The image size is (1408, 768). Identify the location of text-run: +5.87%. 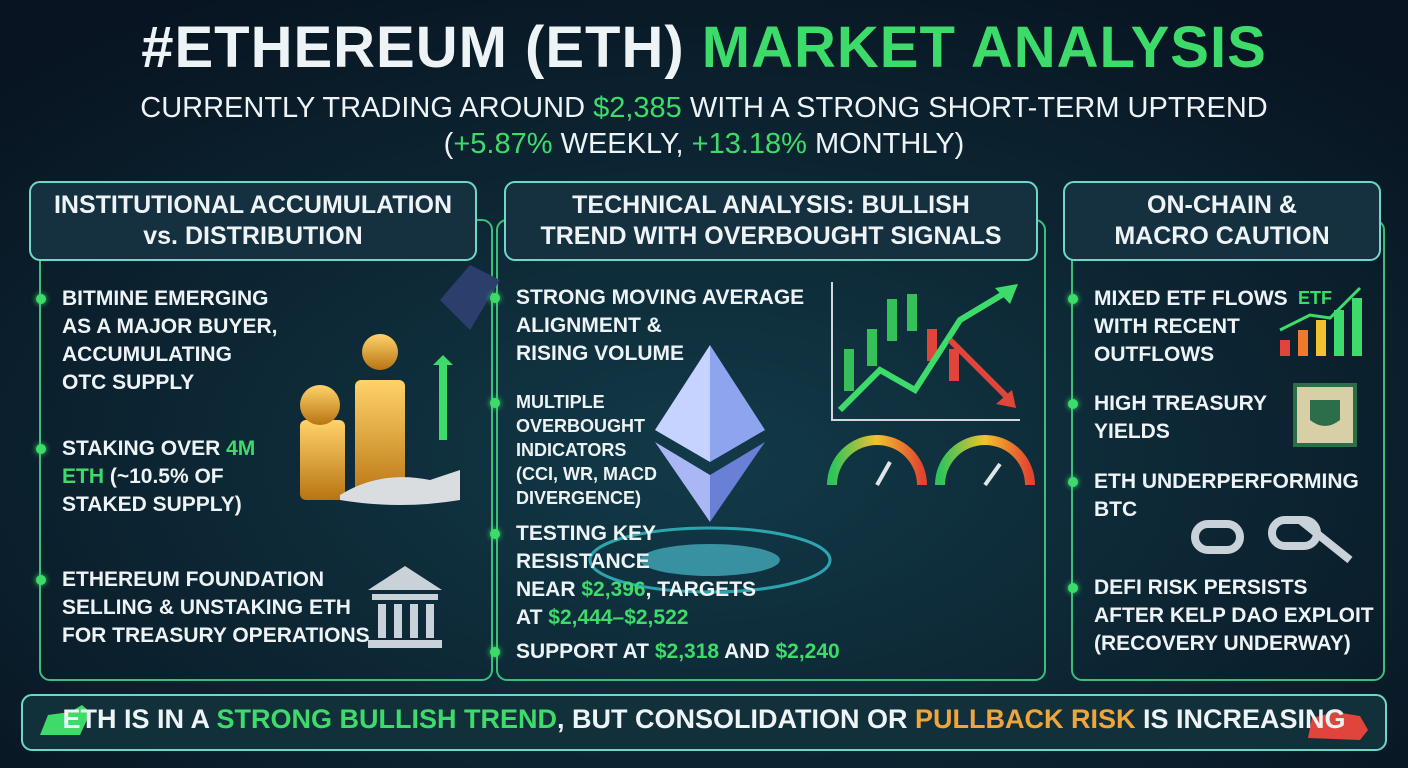
(503, 144).